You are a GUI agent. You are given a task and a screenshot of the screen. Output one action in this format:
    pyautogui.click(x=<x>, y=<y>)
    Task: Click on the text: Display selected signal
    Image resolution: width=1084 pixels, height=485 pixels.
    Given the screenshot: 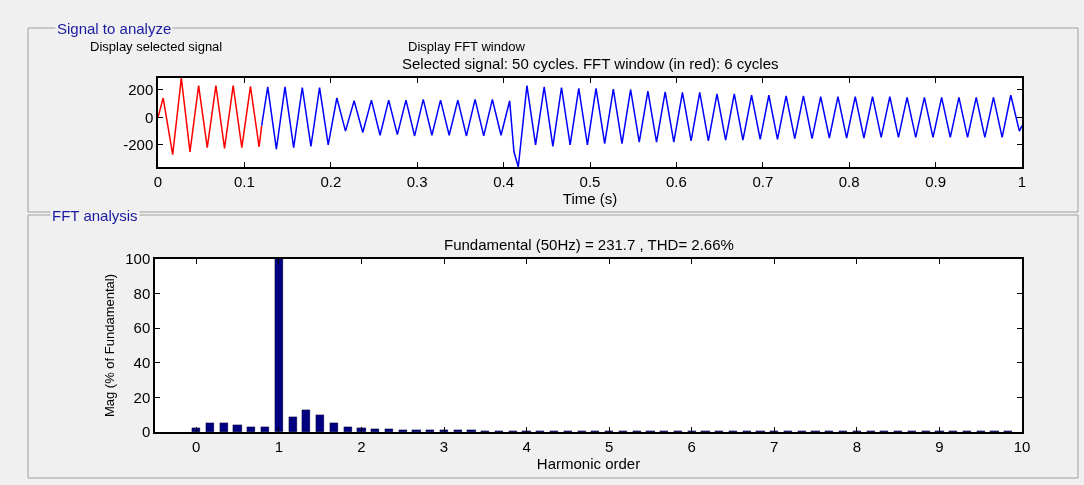 What is the action you would take?
    pyautogui.click(x=156, y=46)
    